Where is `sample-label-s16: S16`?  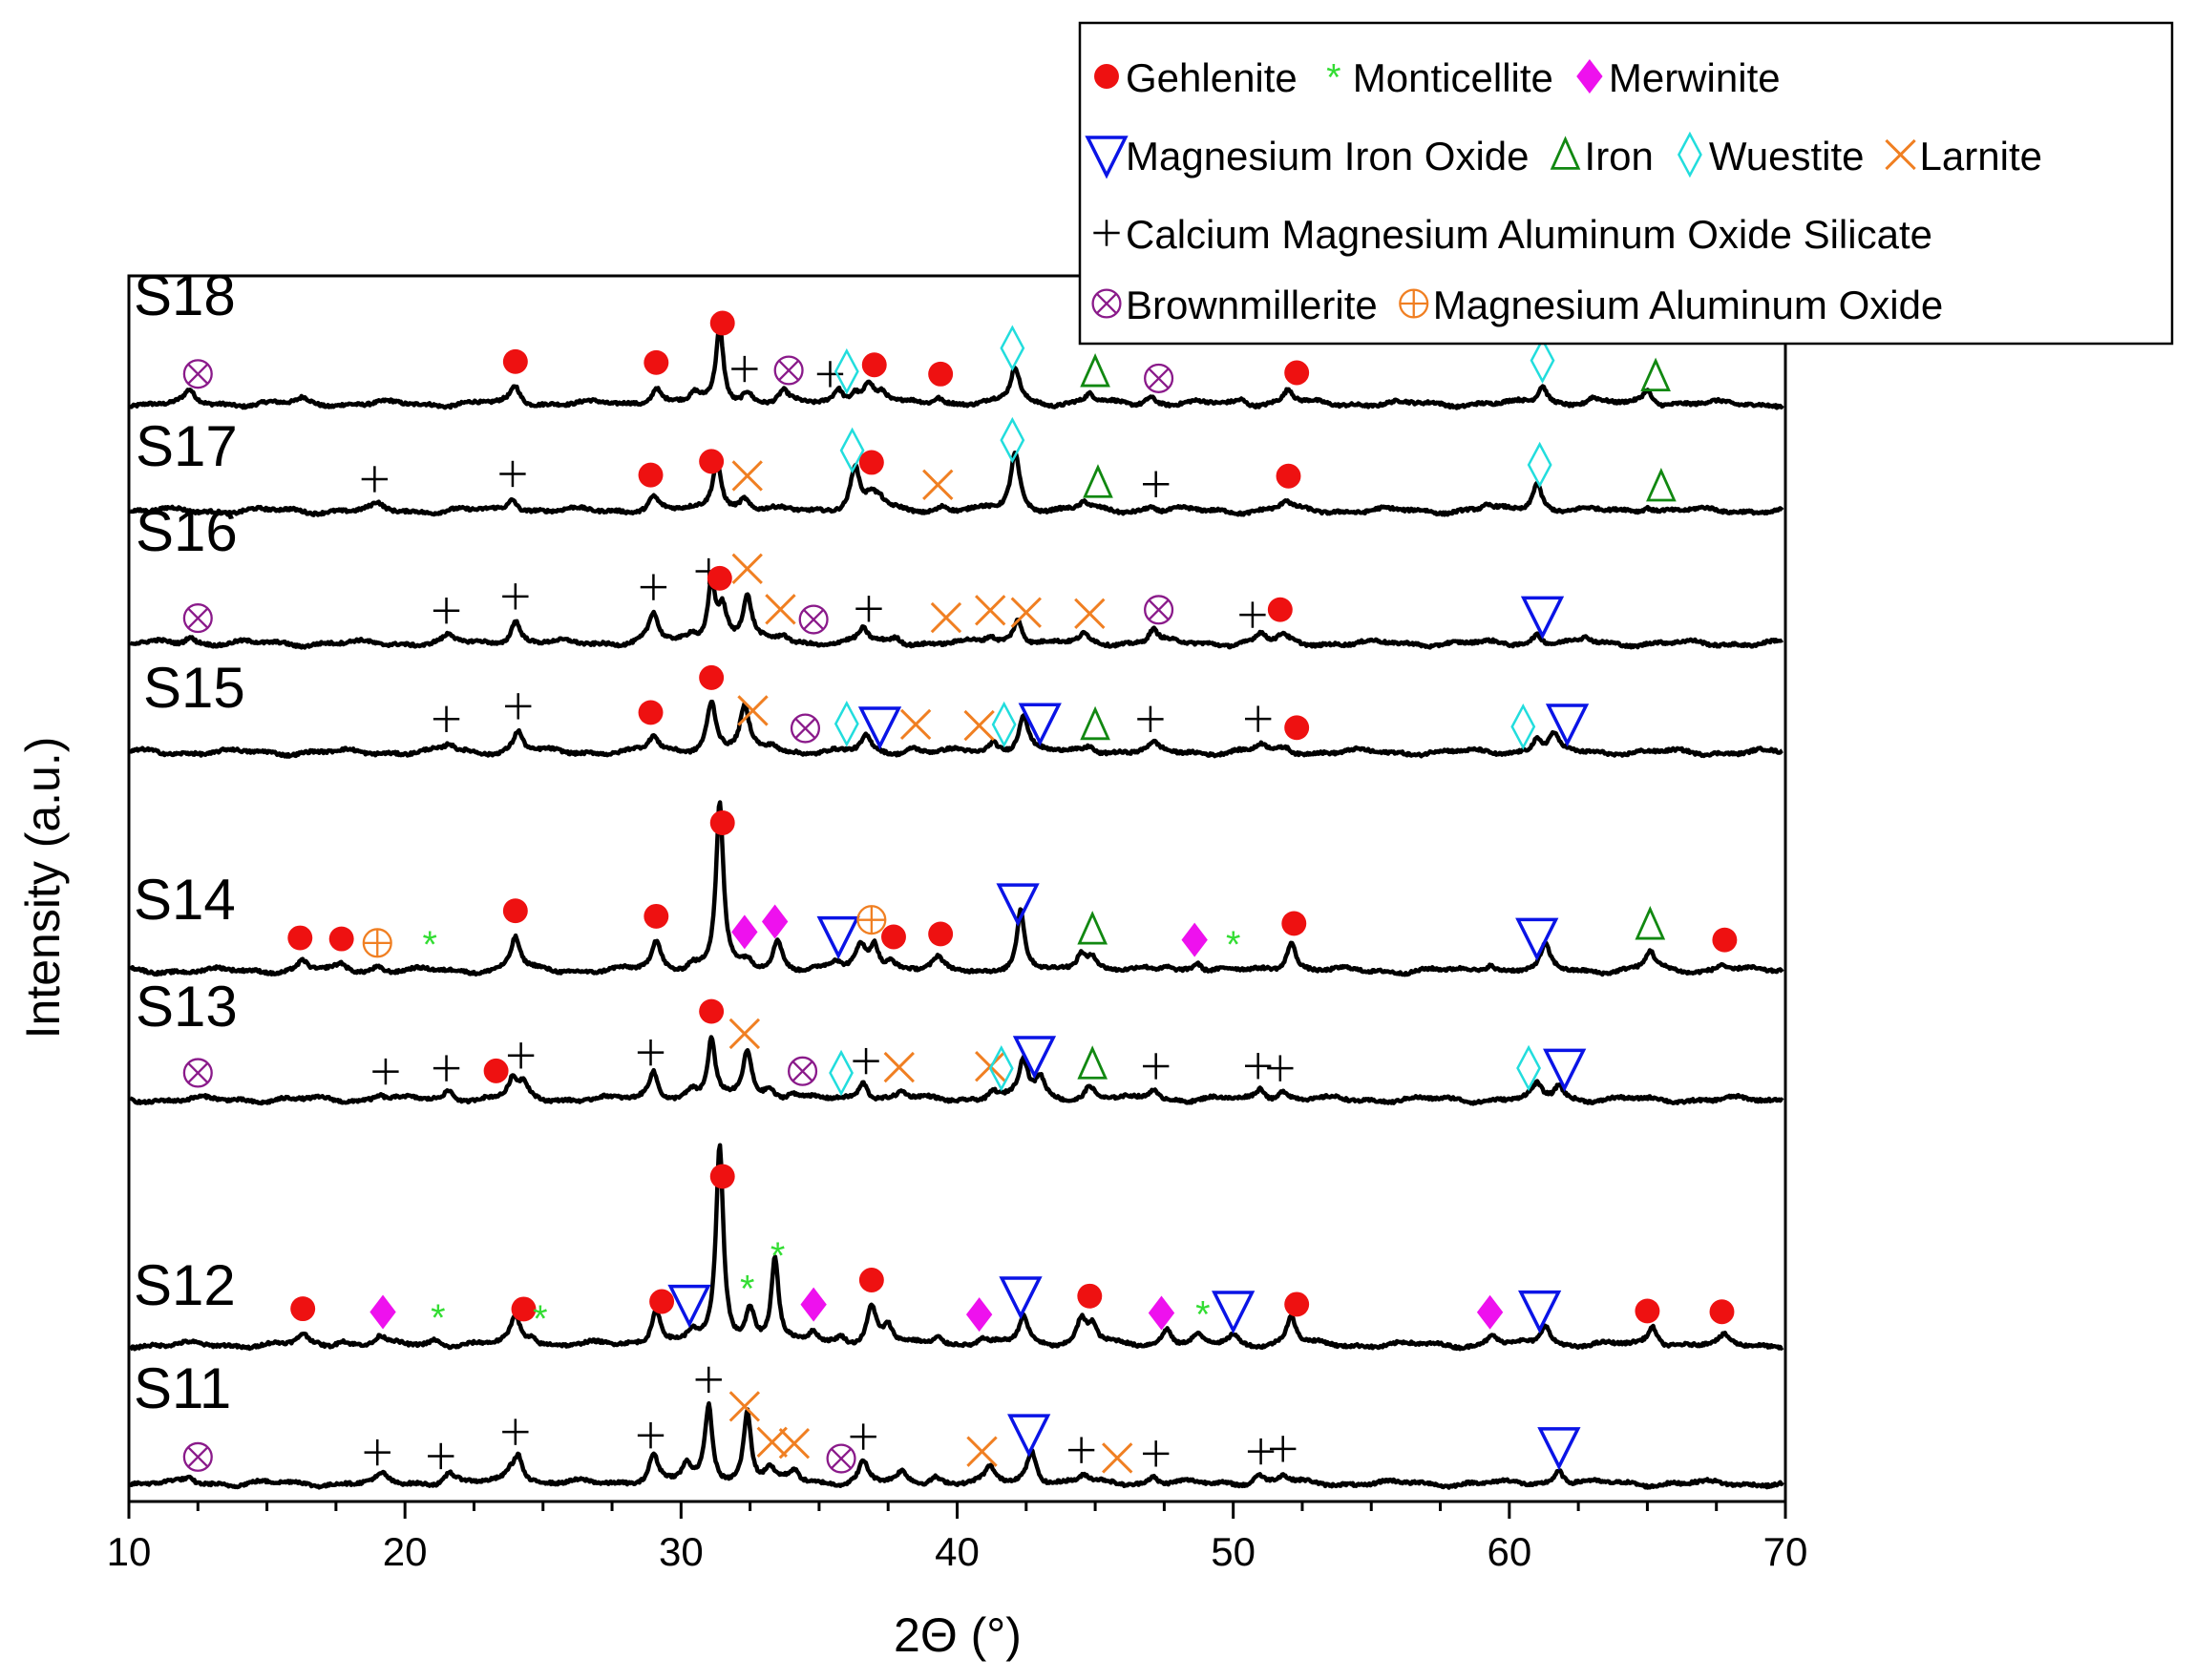 sample-label-s16: S16 is located at coordinates (187, 531).